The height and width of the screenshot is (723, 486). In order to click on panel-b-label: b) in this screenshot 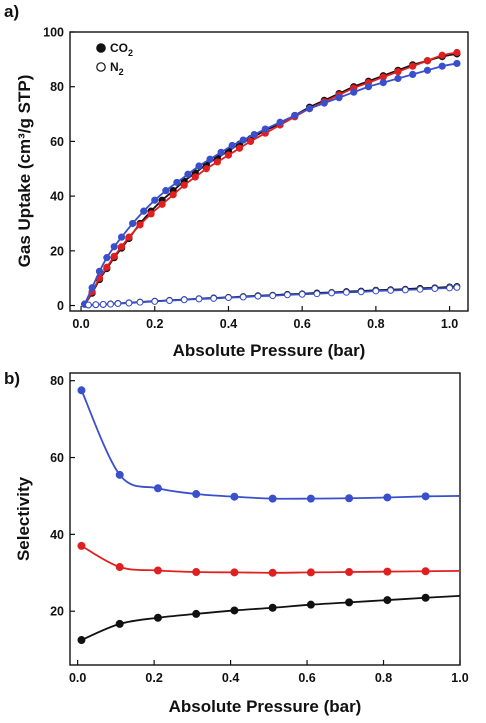, I will do `click(12, 378)`.